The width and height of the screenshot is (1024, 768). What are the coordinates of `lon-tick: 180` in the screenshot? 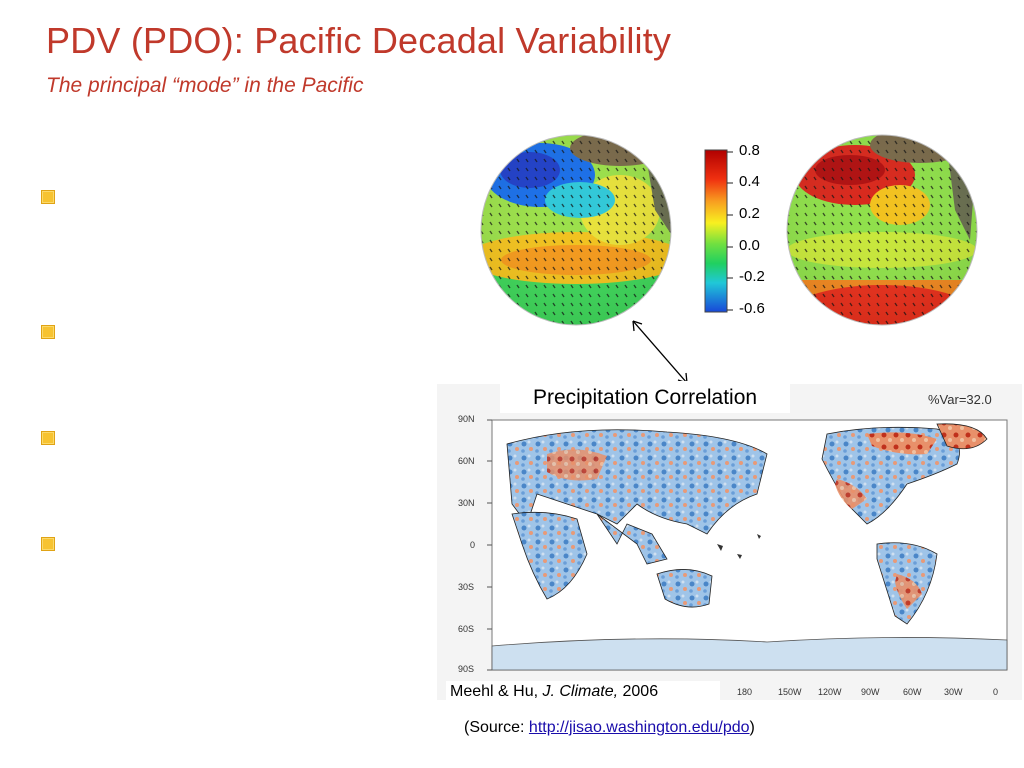 It's located at (745, 692).